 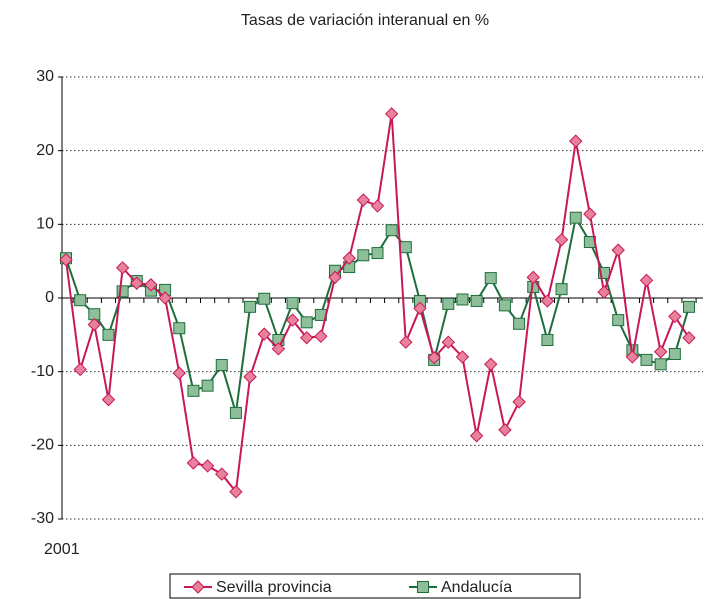 What do you see at coordinates (375, 586) in the screenshot?
I see `legend-box` at bounding box center [375, 586].